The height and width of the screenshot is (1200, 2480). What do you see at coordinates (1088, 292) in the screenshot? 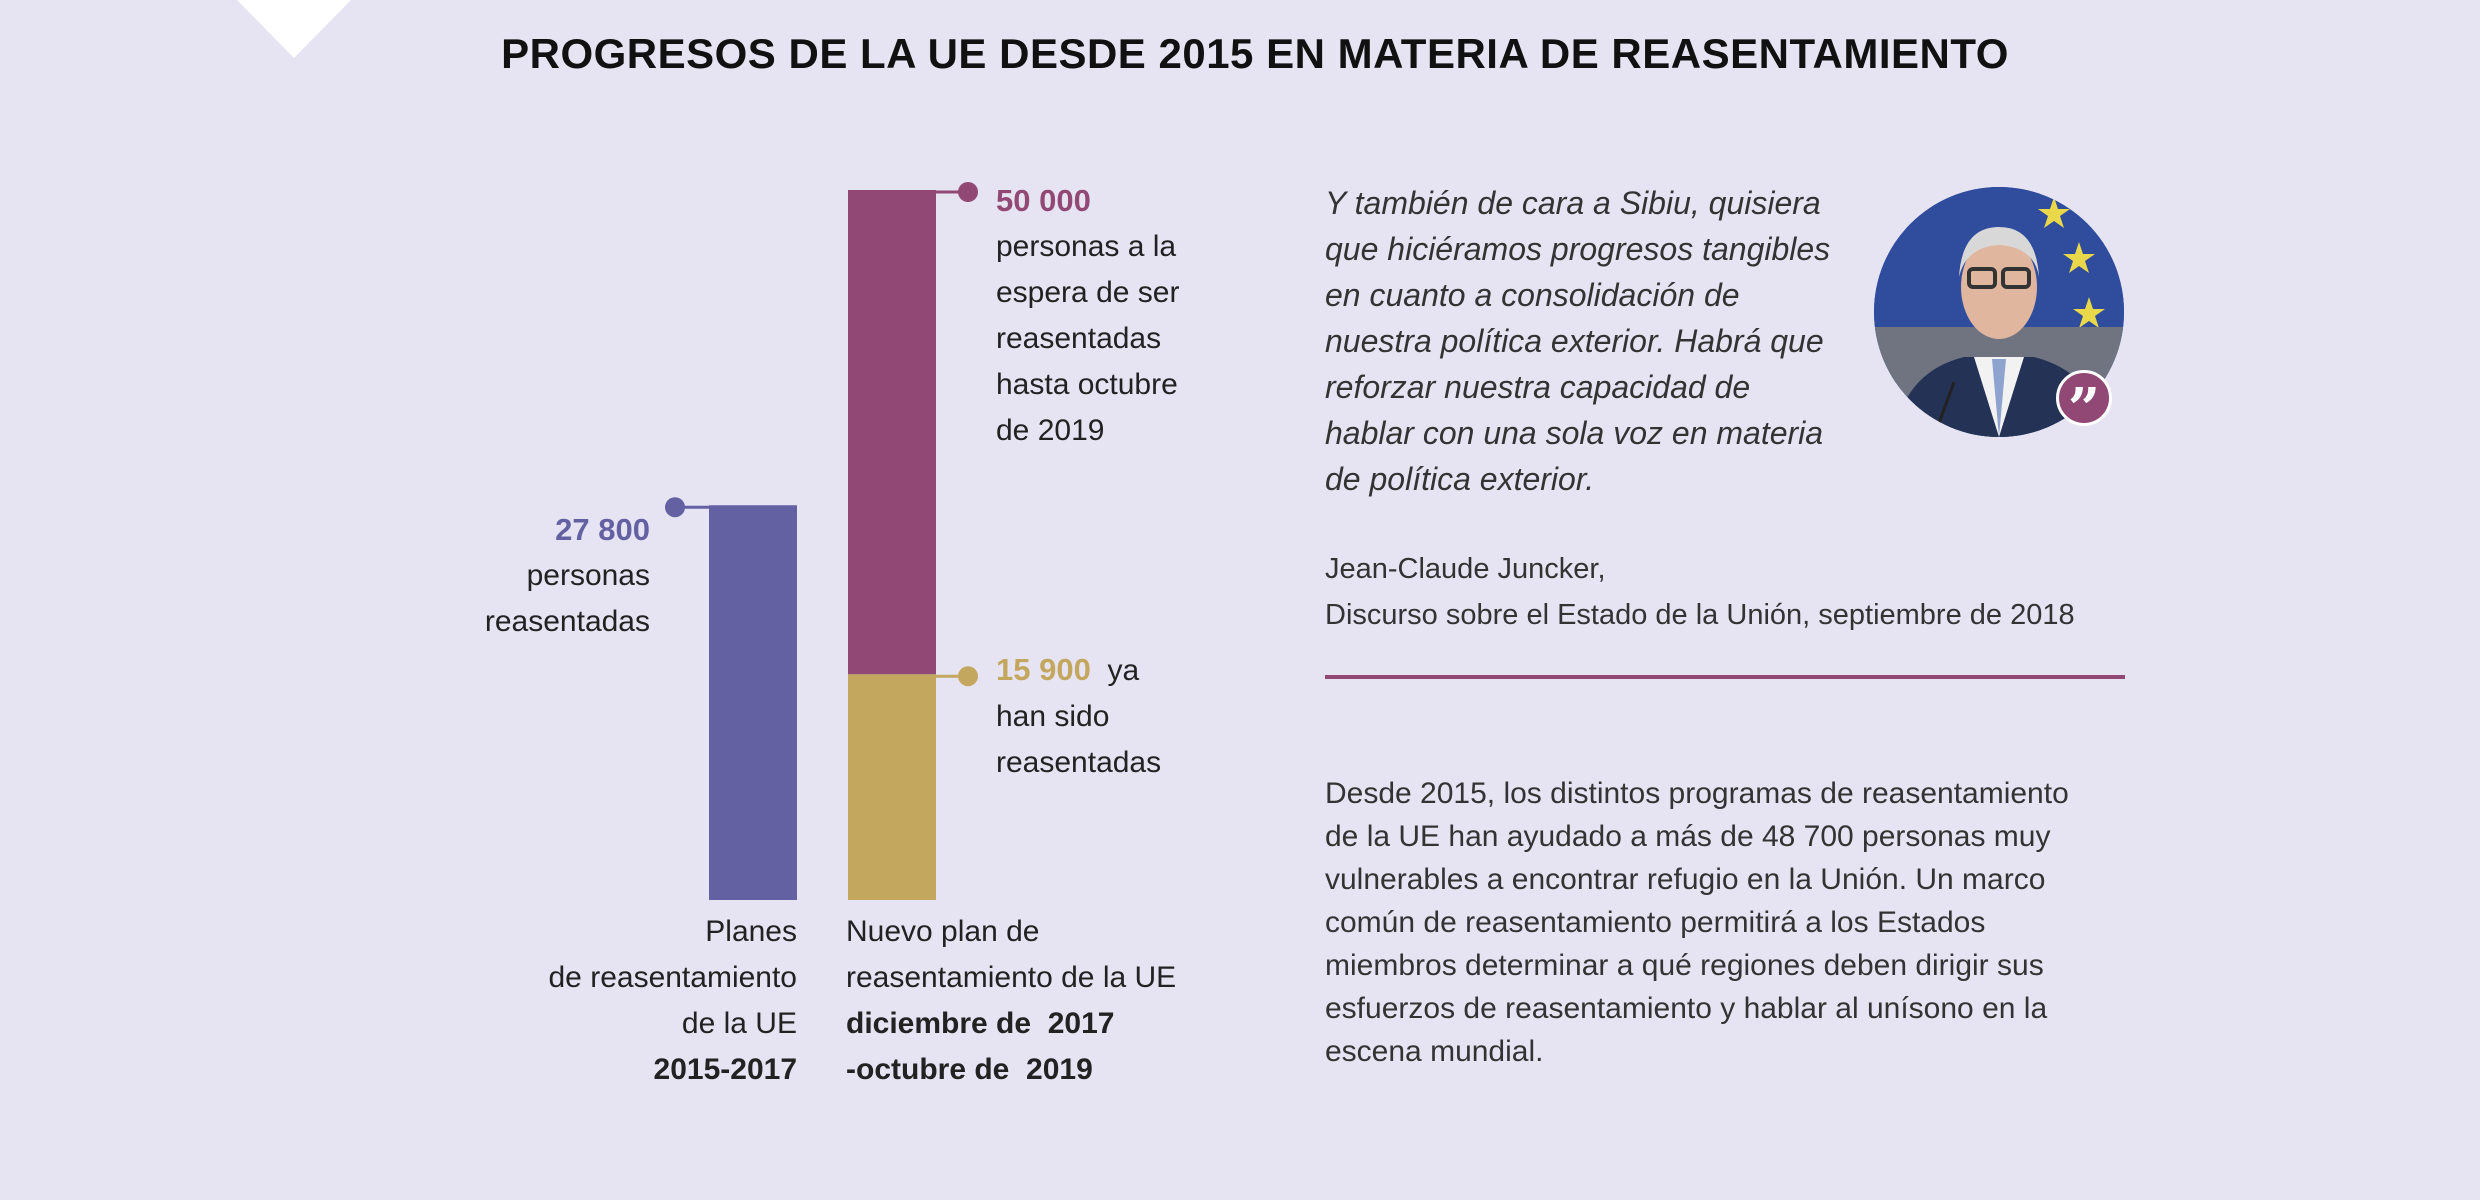
I see `bar2-text-1: espera de ser` at bounding box center [1088, 292].